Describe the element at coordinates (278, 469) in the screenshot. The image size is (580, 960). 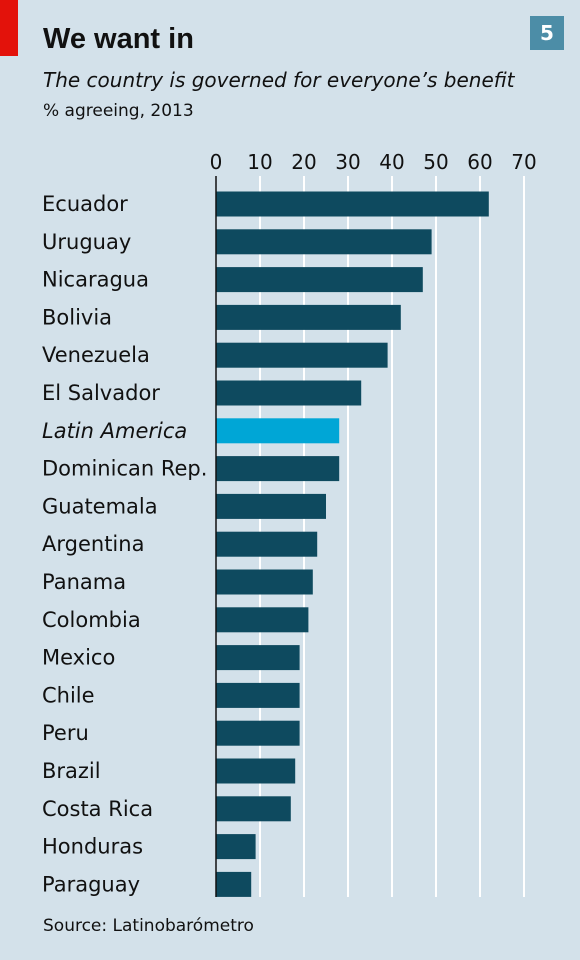
I see `bar-dominican-rep` at that location.